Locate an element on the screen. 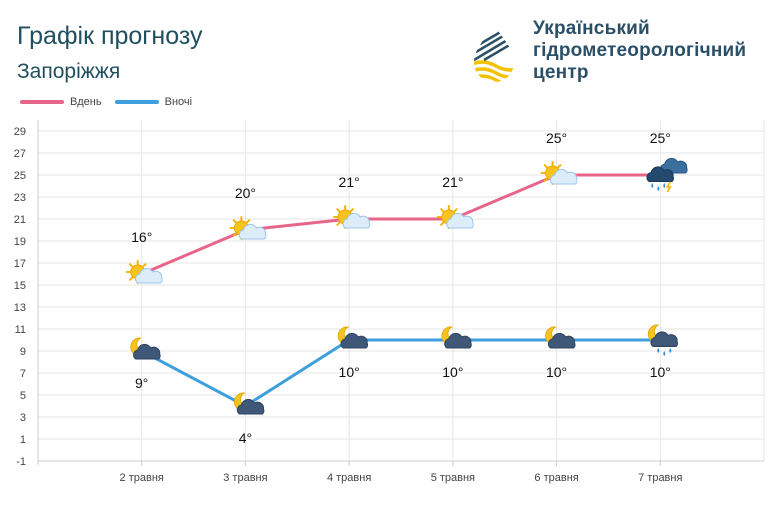 Image resolution: width=780 pixels, height=521 pixels. data-label: 20° is located at coordinates (245, 193).